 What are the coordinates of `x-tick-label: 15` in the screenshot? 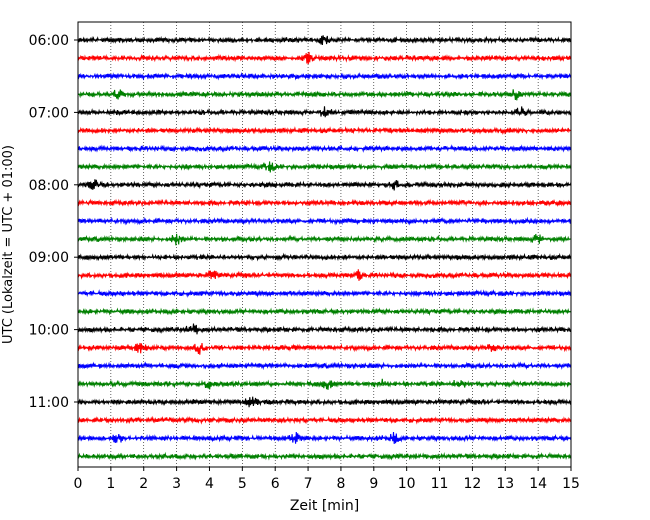 It's located at (571, 484).